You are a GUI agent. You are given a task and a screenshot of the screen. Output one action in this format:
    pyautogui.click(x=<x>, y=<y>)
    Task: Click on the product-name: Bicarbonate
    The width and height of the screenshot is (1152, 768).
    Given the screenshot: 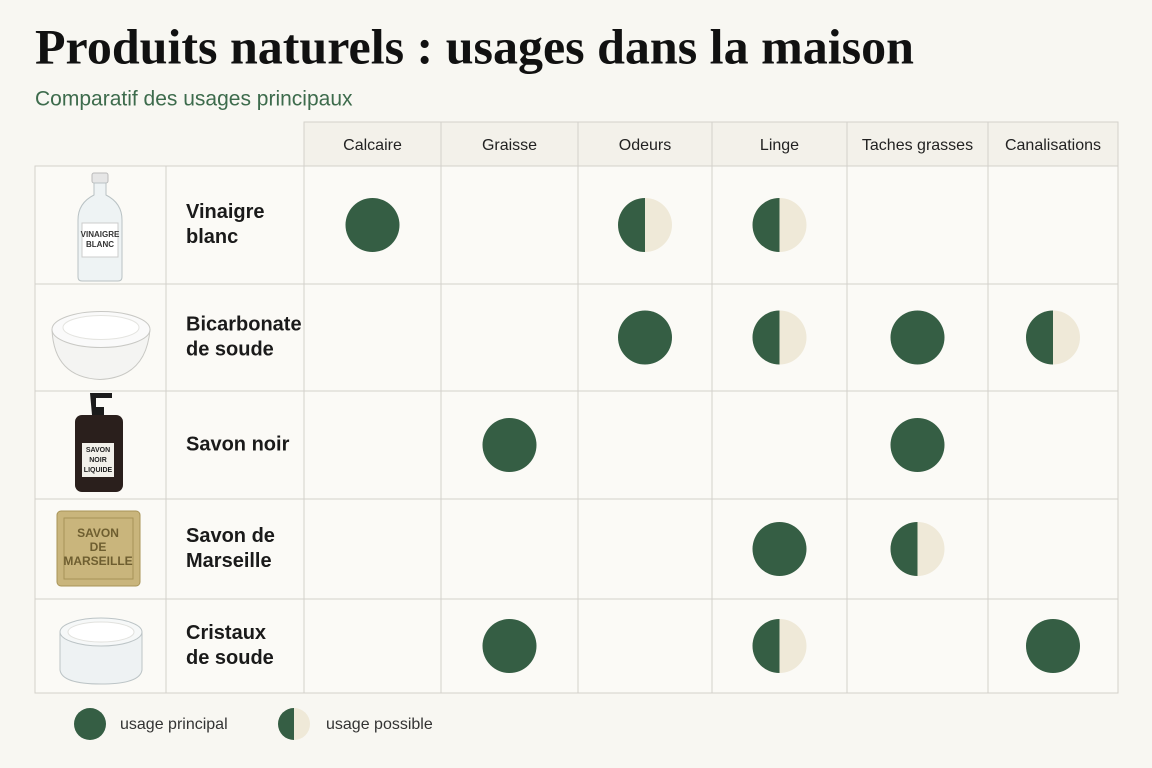 What is the action you would take?
    pyautogui.click(x=244, y=324)
    